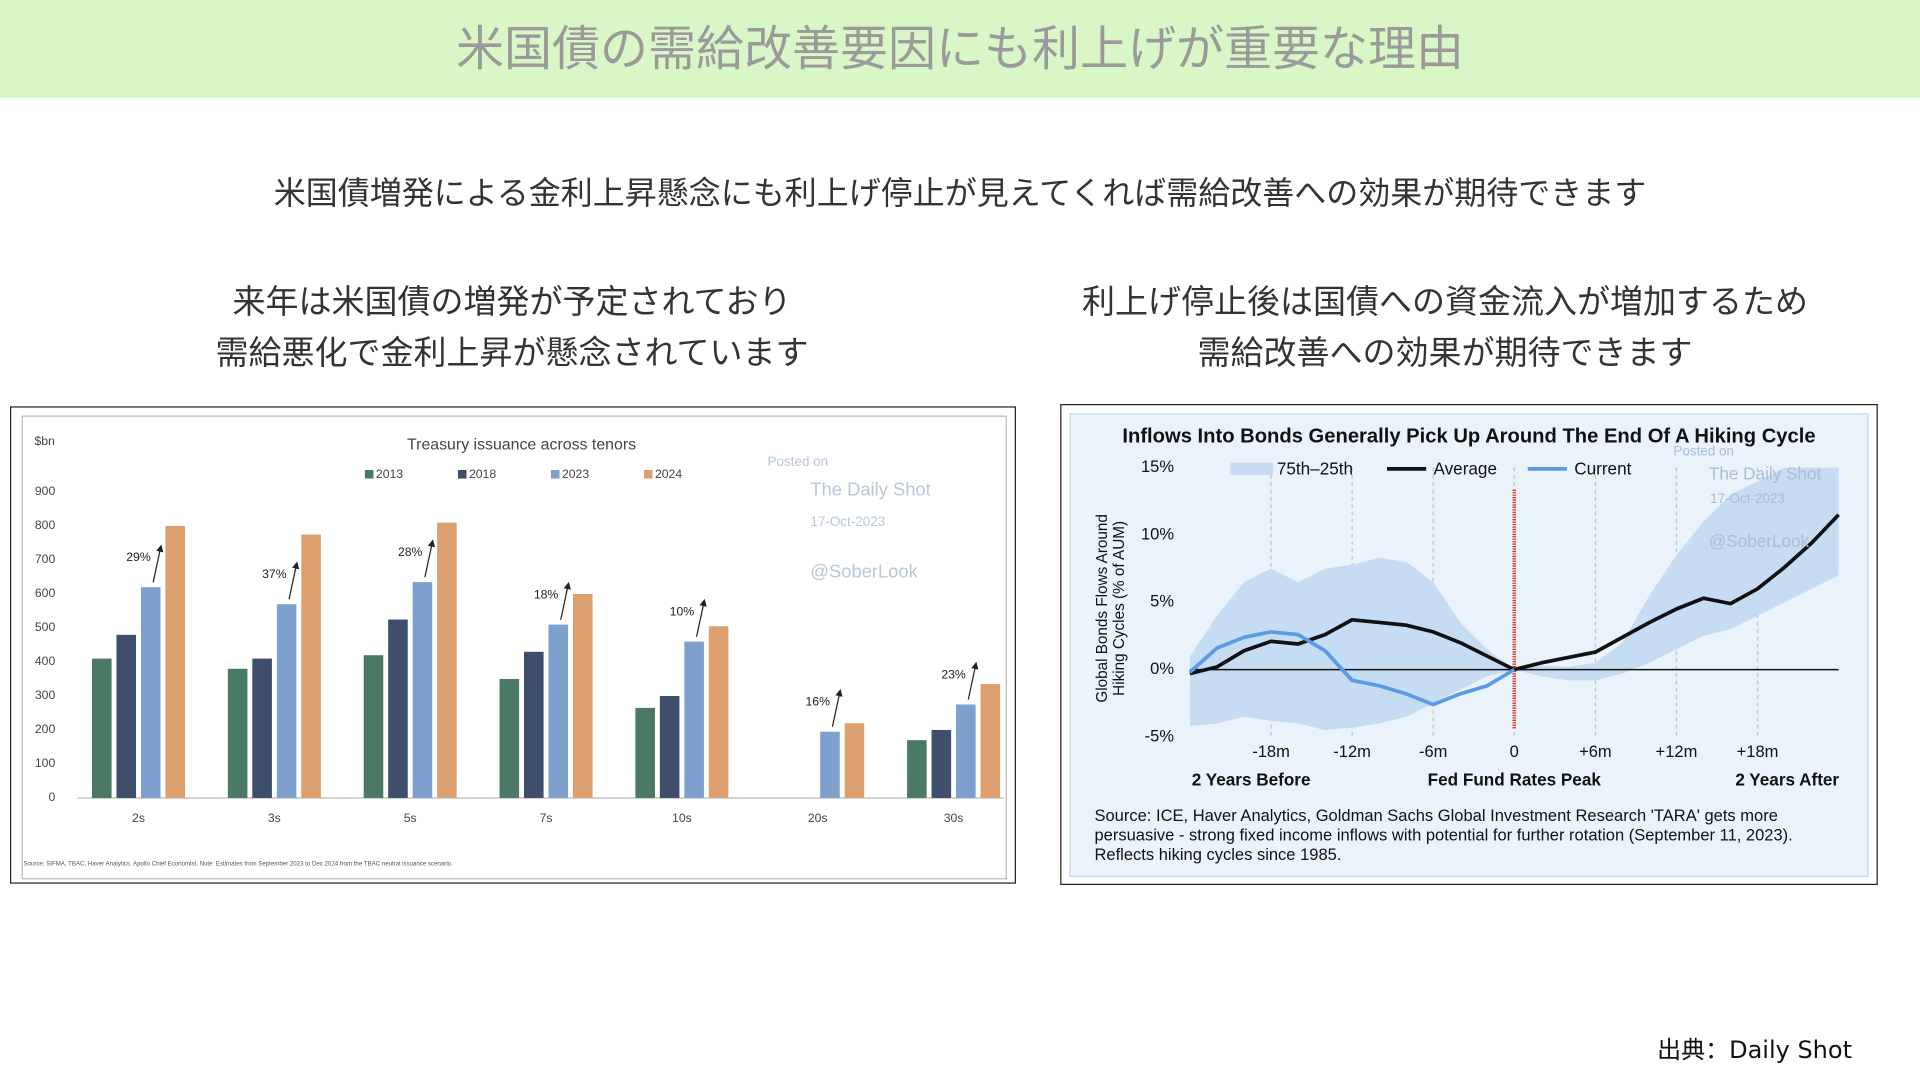 Image resolution: width=1920 pixels, height=1080 pixels. Describe the element at coordinates (1677, 751) in the screenshot. I see `x-tick-label: +12m` at that location.